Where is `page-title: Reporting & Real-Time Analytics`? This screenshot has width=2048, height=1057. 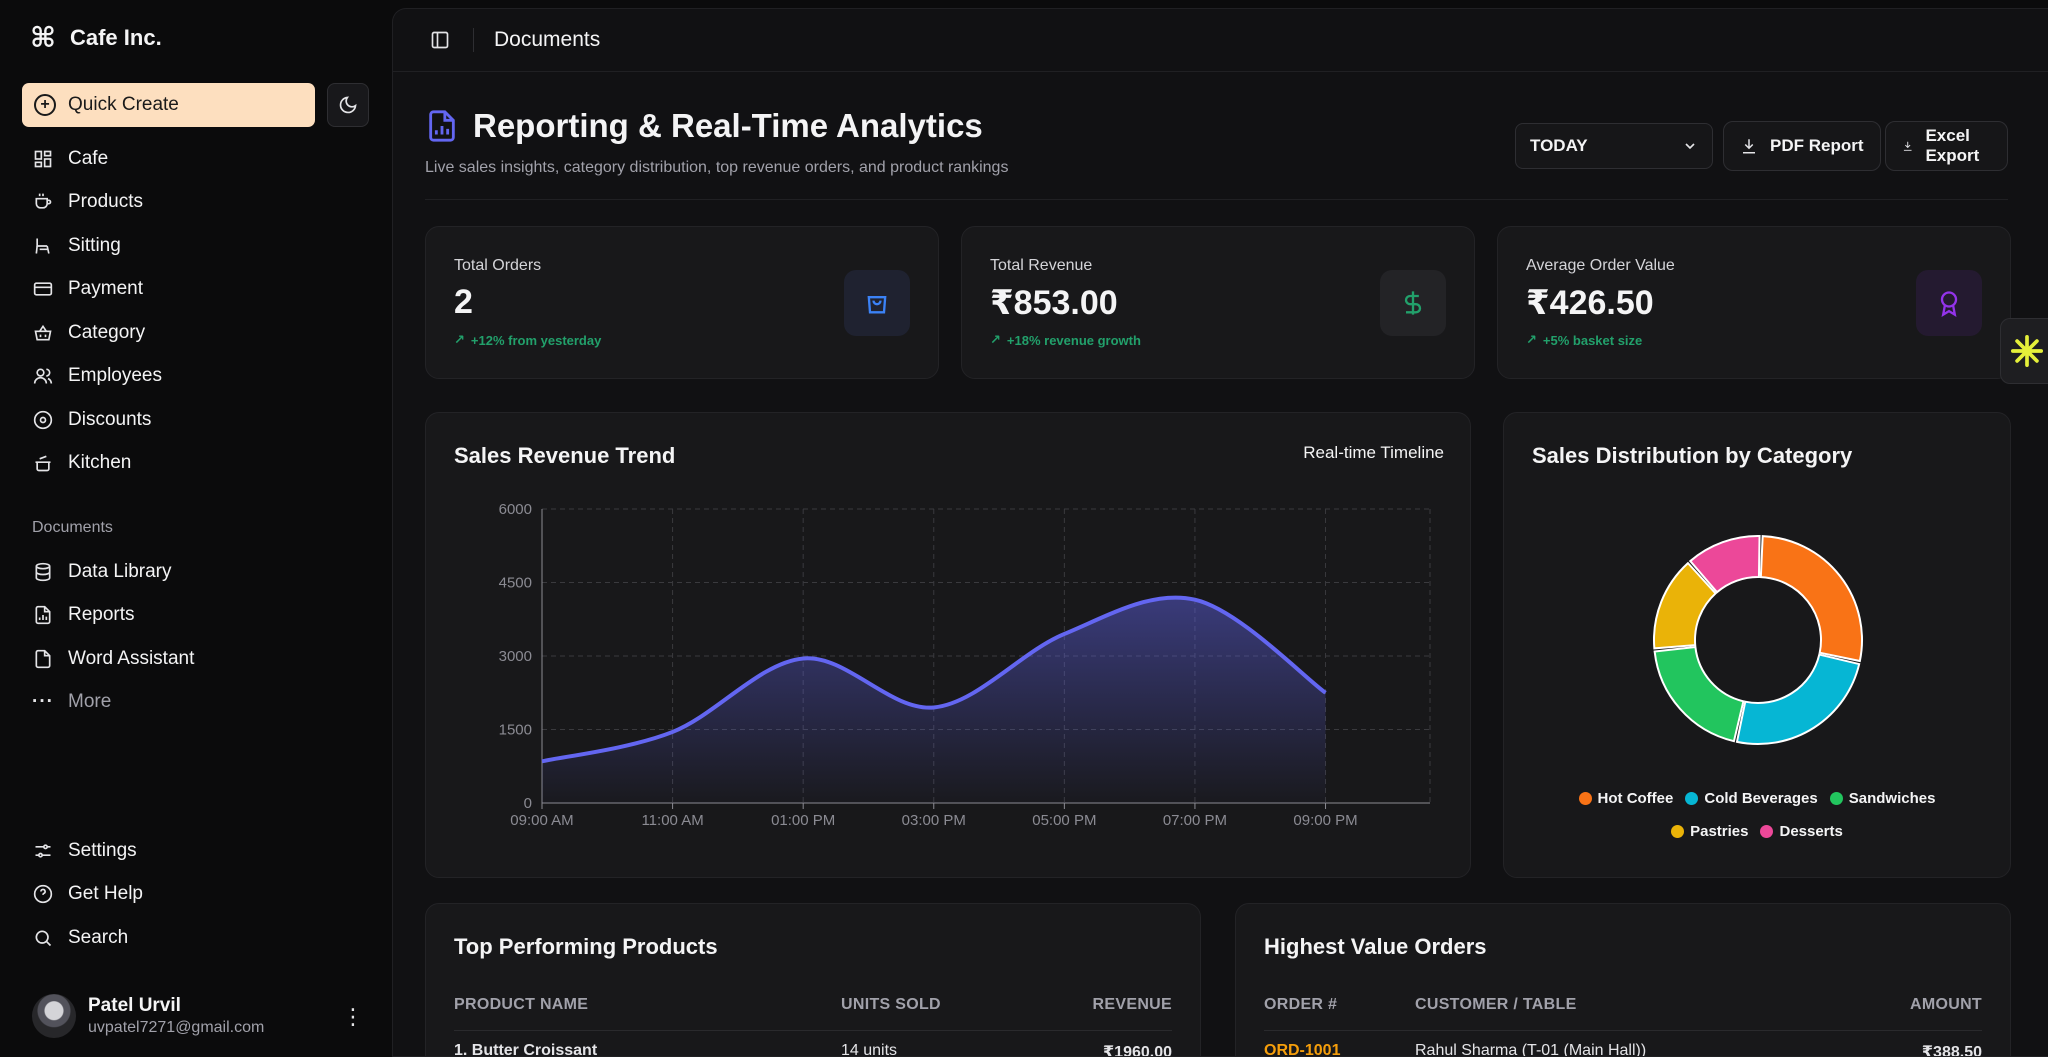
page-title: Reporting & Real-Time Analytics is located at coordinates (704, 126).